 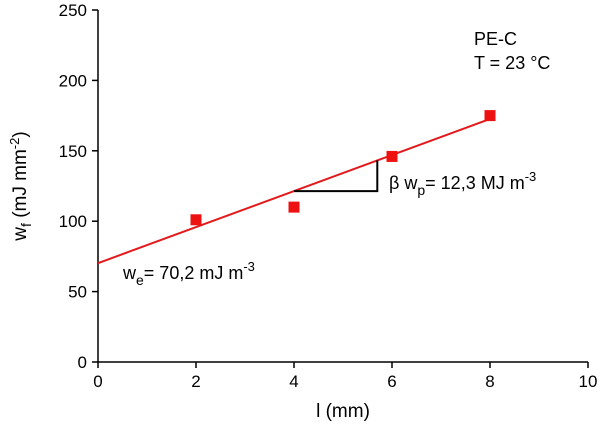 I want to click on data-points, so click(x=343, y=168).